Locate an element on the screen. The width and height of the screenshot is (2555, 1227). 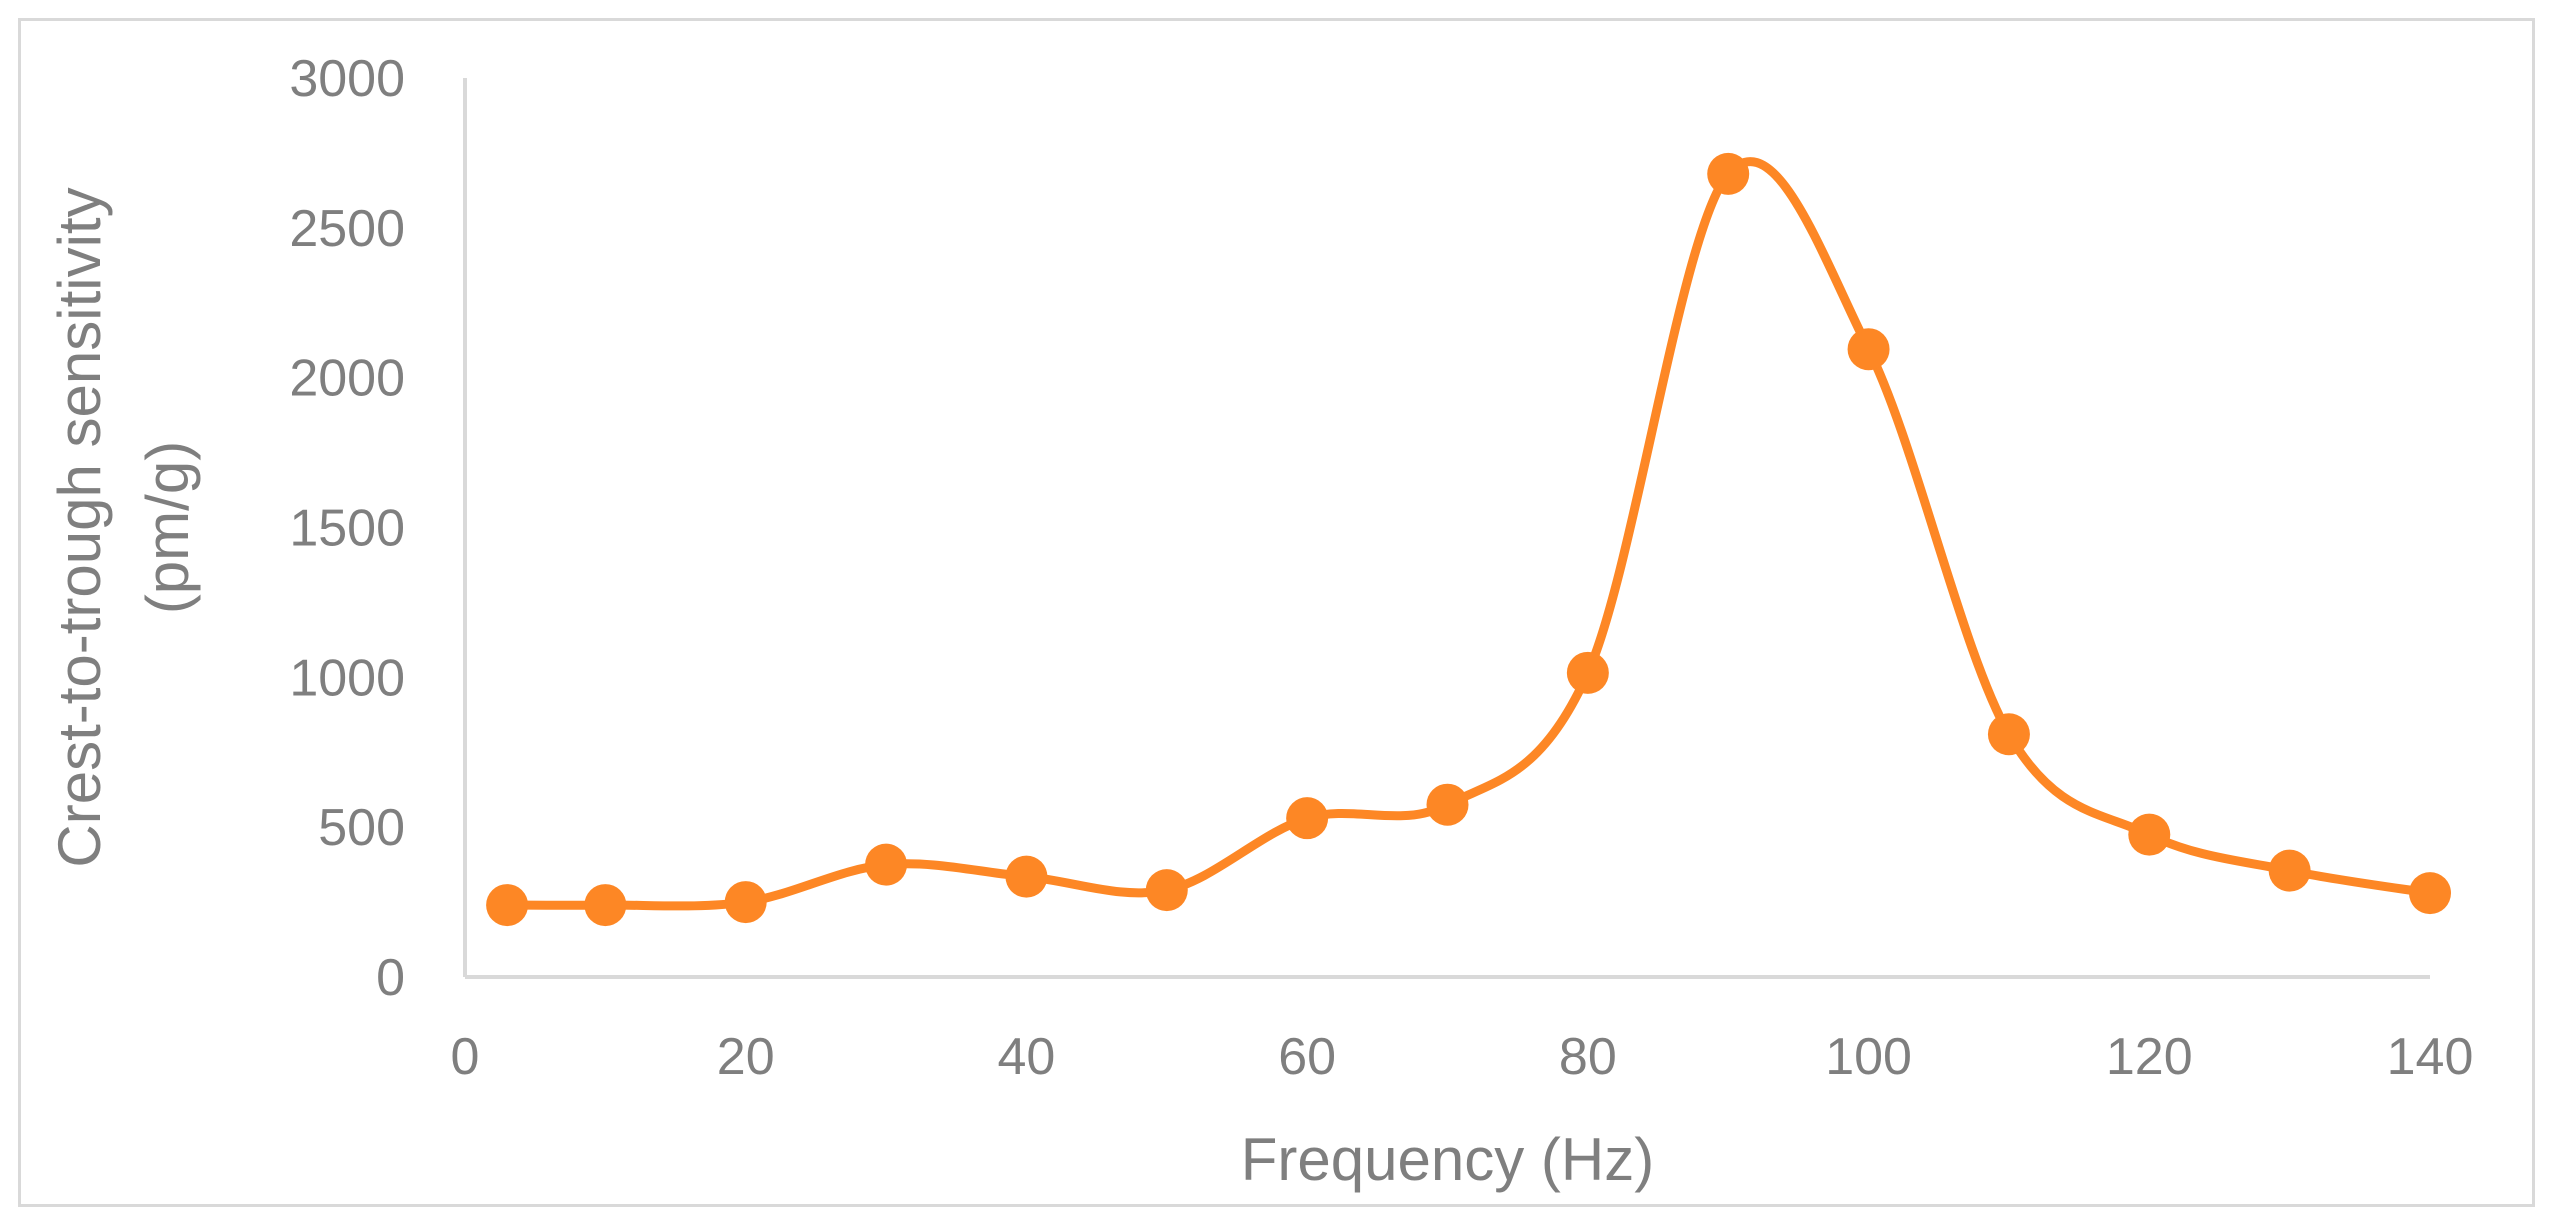
y-axis-title-line-2: (pm/g) is located at coordinates (167, 527).